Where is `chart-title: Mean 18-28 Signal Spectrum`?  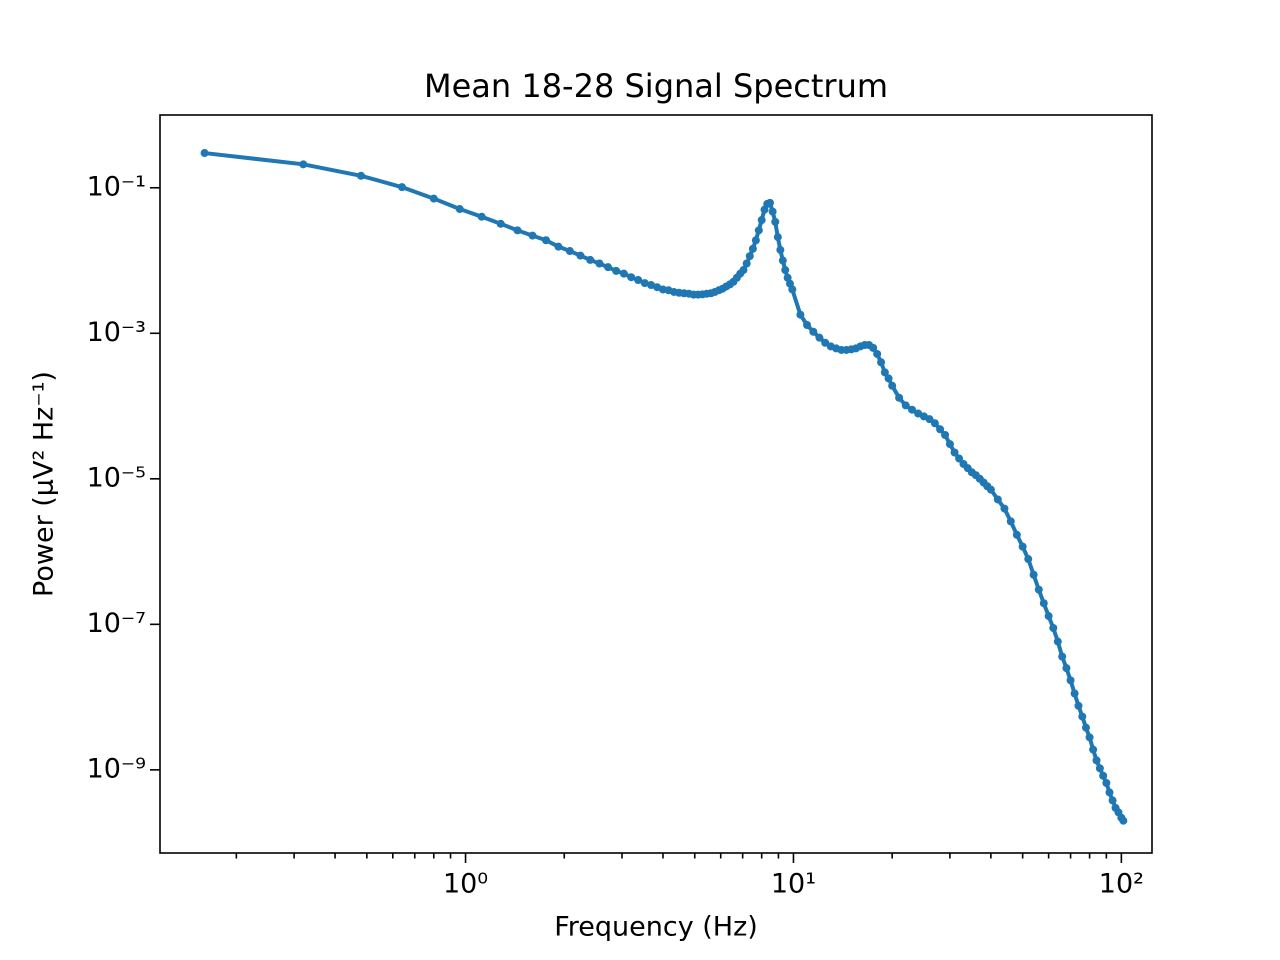
chart-title: Mean 18-28 Signal Spectrum is located at coordinates (656, 86).